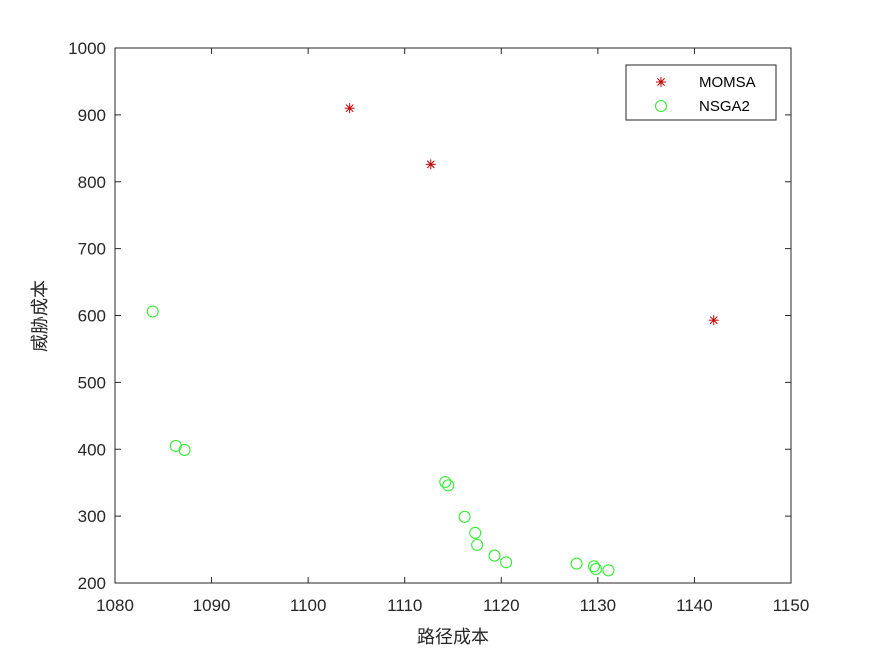  What do you see at coordinates (501, 605) in the screenshot?
I see `x-tick-label: 1120` at bounding box center [501, 605].